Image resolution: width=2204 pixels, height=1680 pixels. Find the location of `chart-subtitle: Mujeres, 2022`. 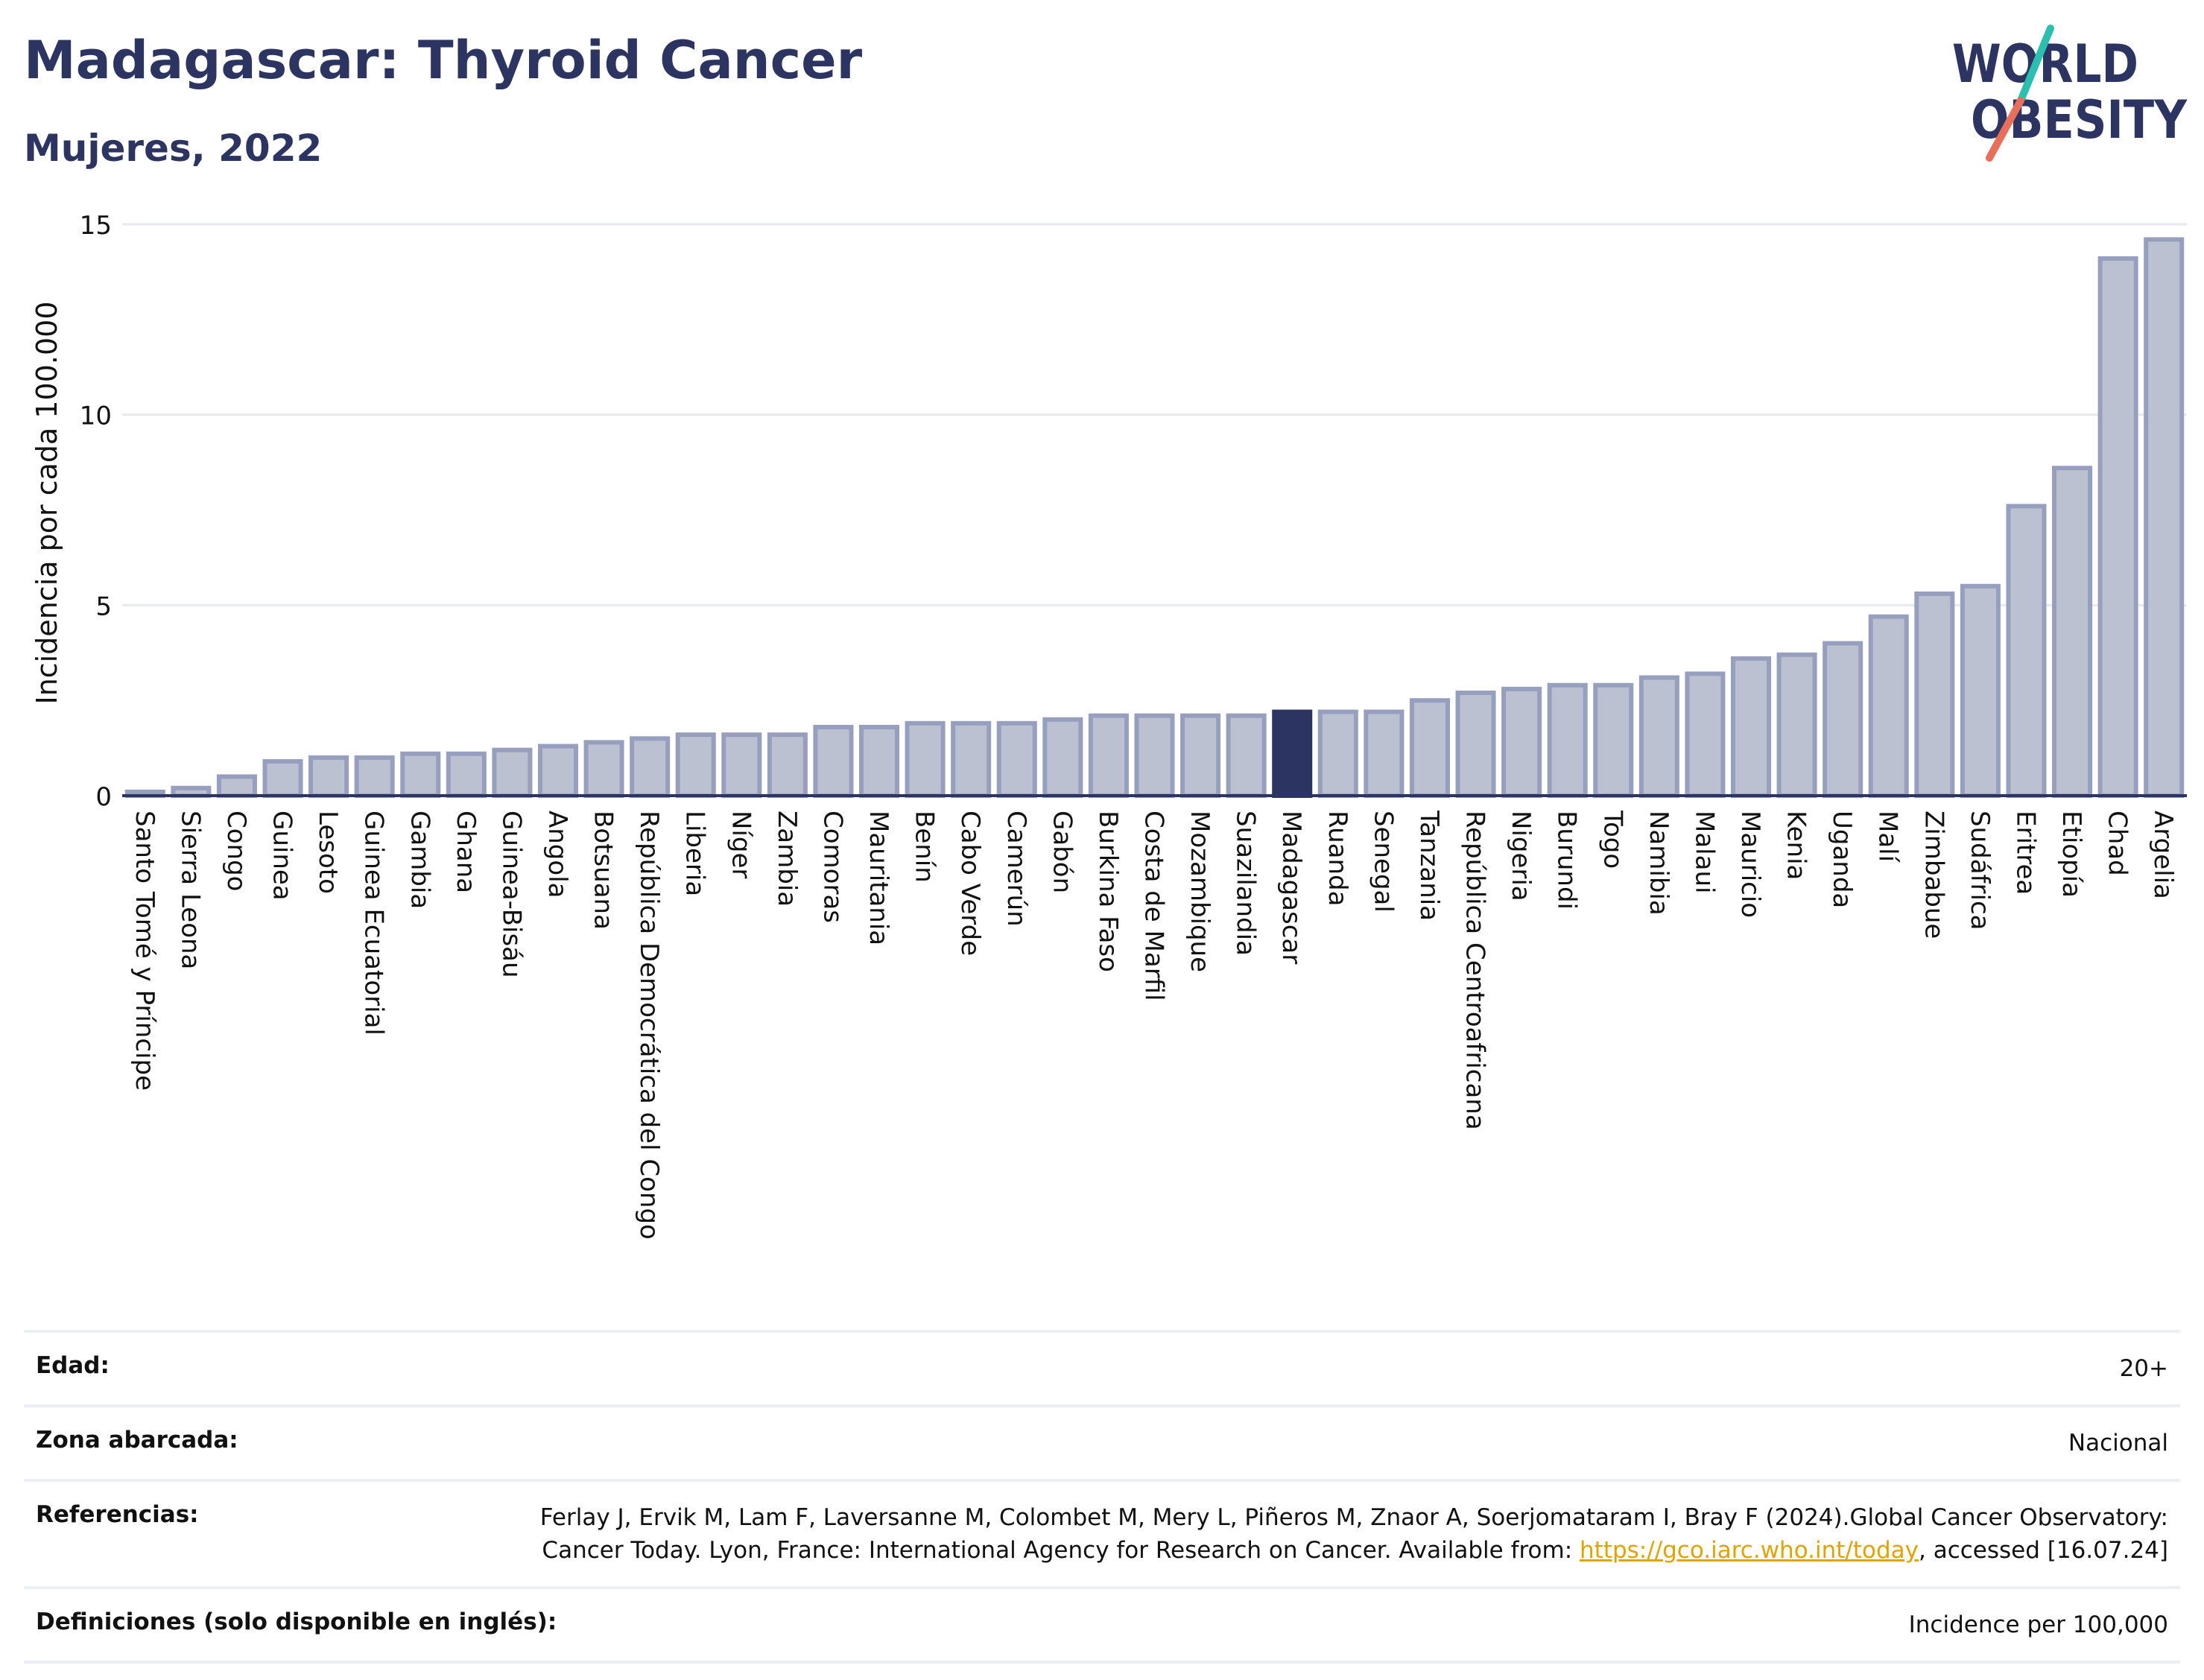

chart-subtitle: Mujeres, 2022 is located at coordinates (173, 148).